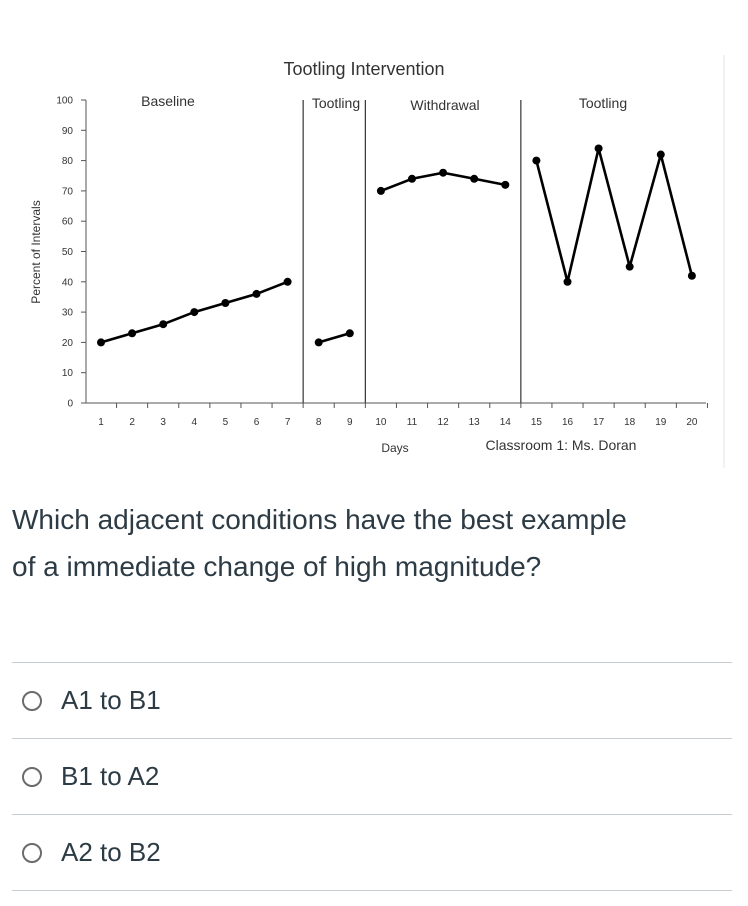 The width and height of the screenshot is (748, 906). What do you see at coordinates (68, 222) in the screenshot?
I see `y-tick-label: 60` at bounding box center [68, 222].